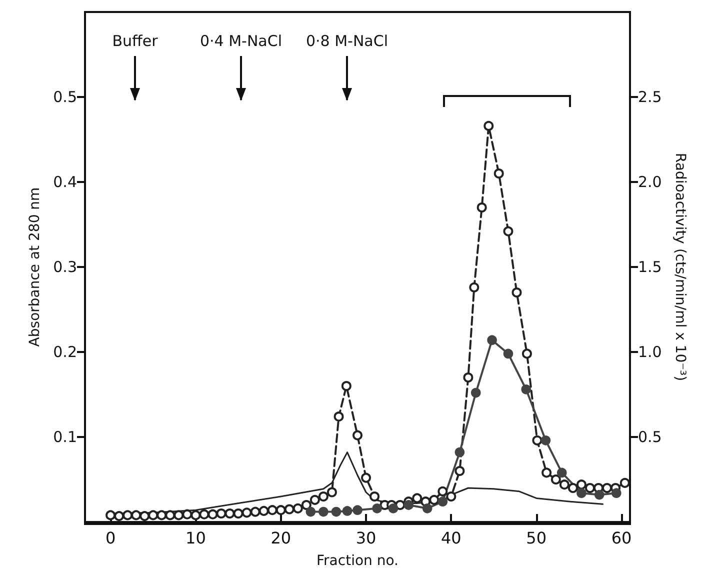  I want to click on x-tick-label: 10, so click(196, 538).